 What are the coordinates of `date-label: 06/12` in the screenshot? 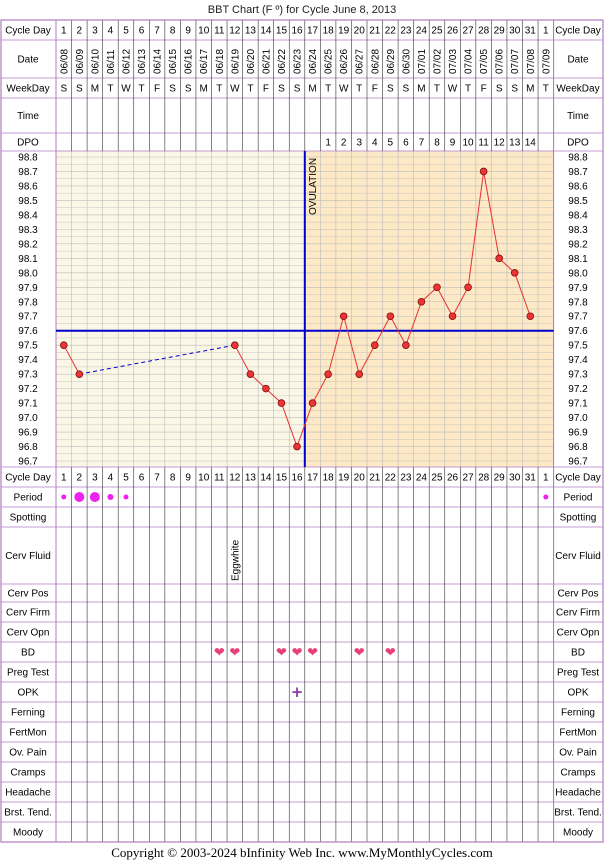 It's located at (126, 61).